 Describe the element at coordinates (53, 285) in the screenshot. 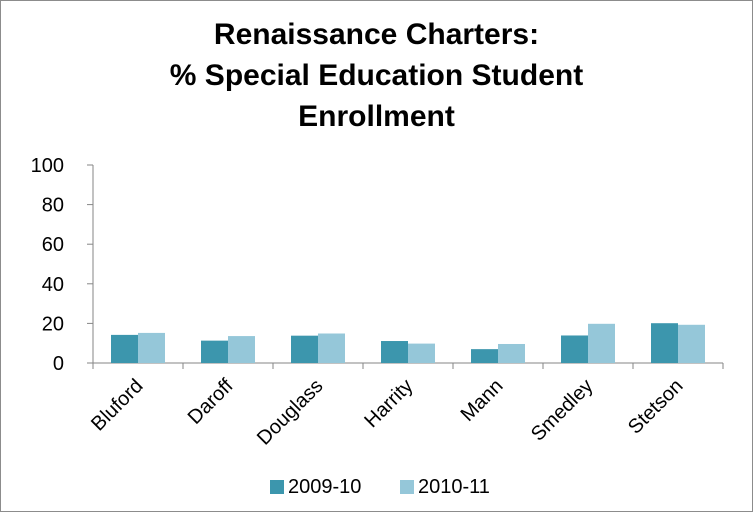

I see `y-tick-label: 40` at that location.